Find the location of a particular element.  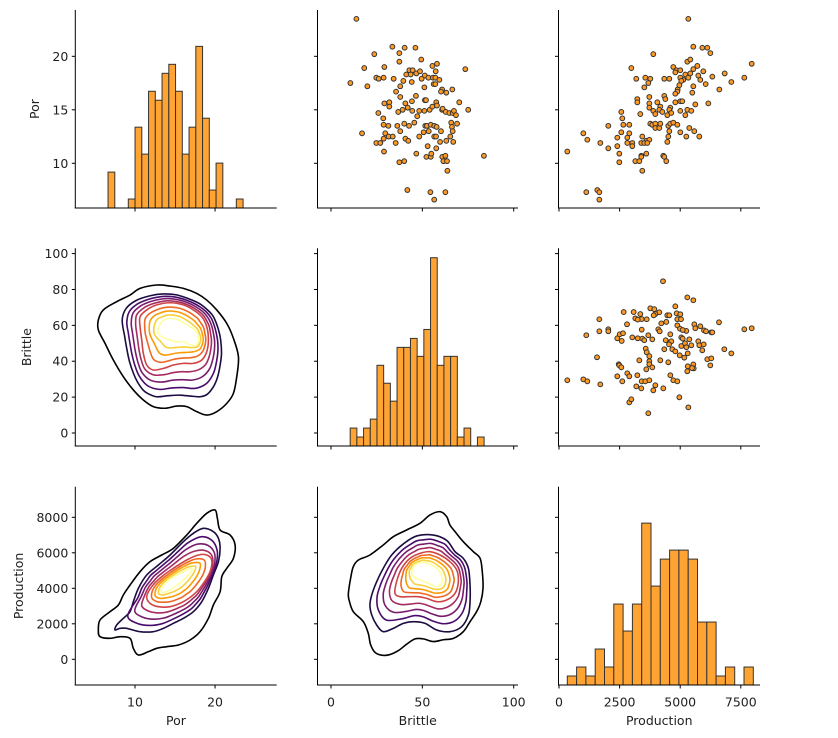

y-tick-label: 2000 is located at coordinates (52, 623).